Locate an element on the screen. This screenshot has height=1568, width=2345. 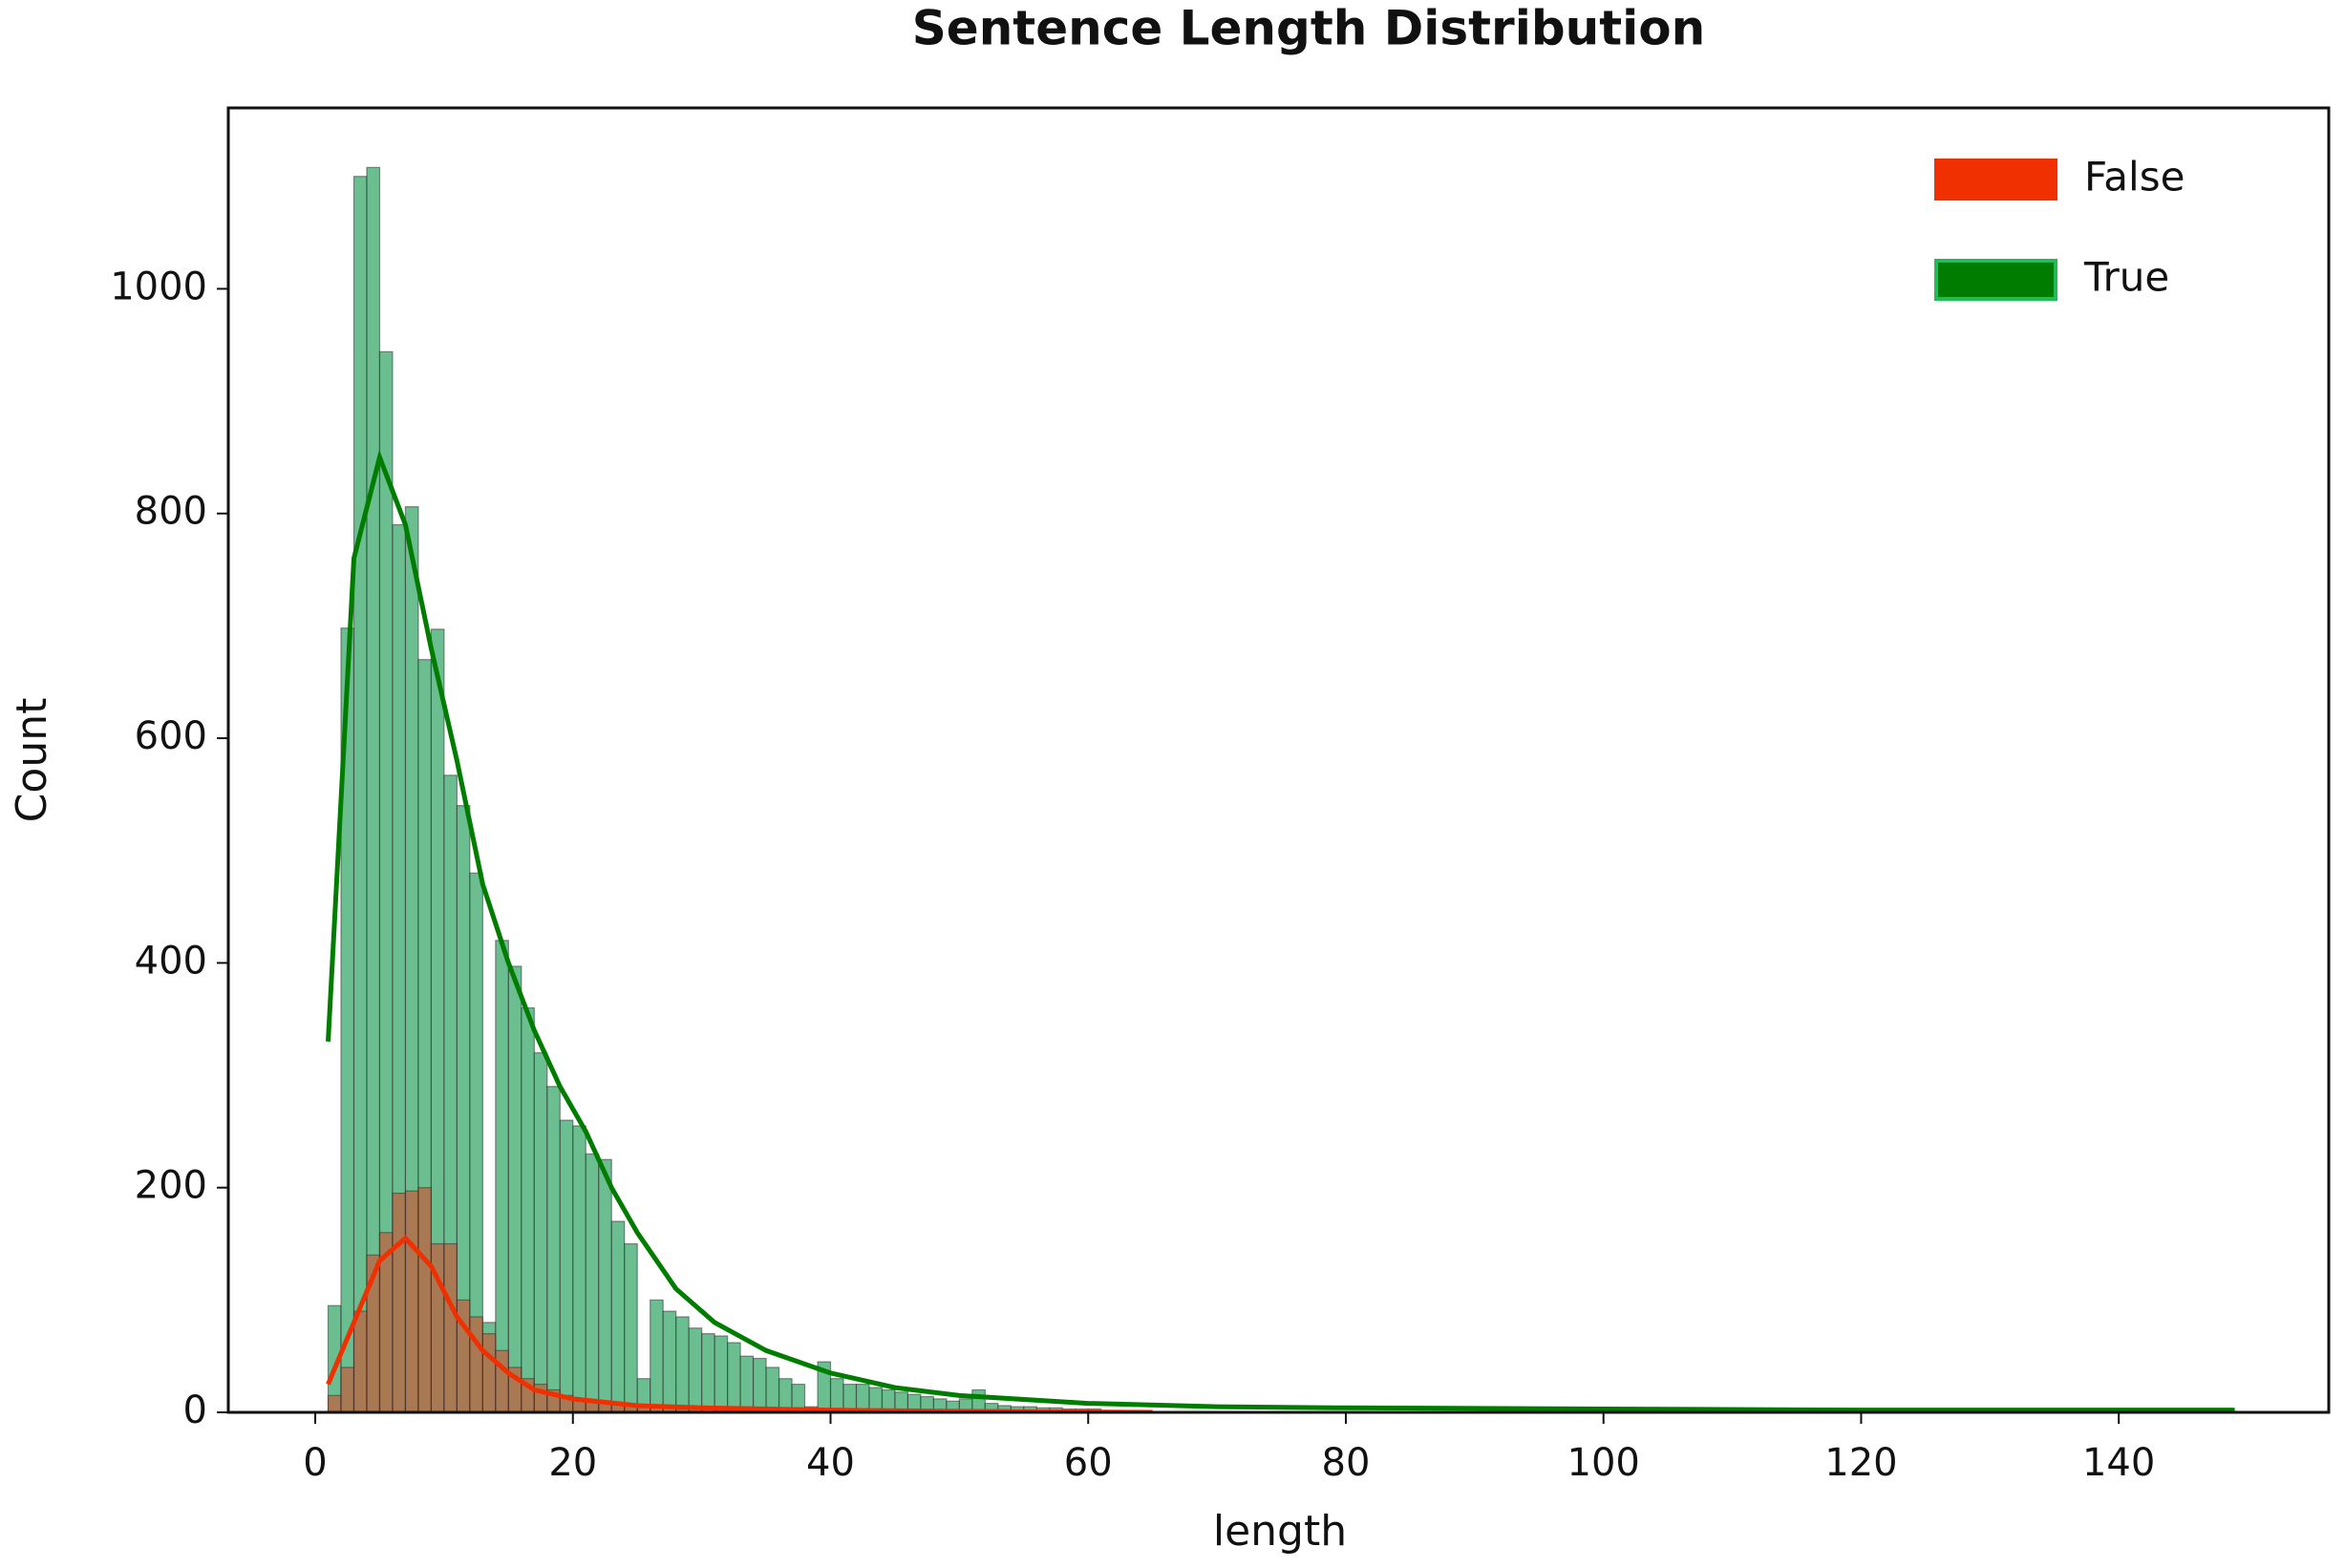
legend-label: True is located at coordinates (2126, 277).